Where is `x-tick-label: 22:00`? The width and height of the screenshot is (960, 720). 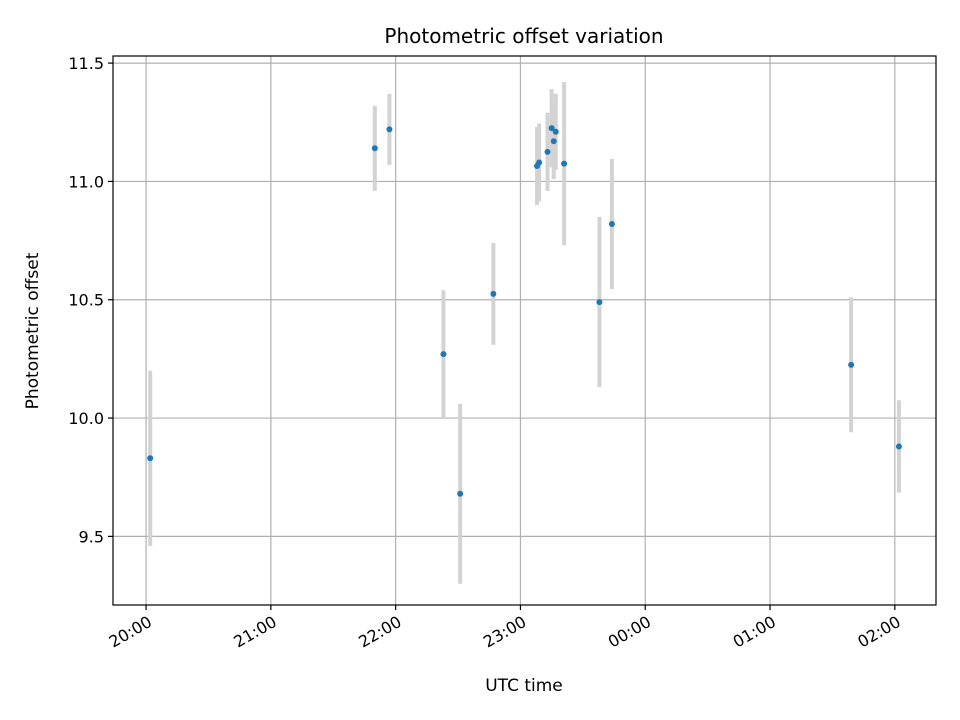 x-tick-label: 22:00 is located at coordinates (379, 632).